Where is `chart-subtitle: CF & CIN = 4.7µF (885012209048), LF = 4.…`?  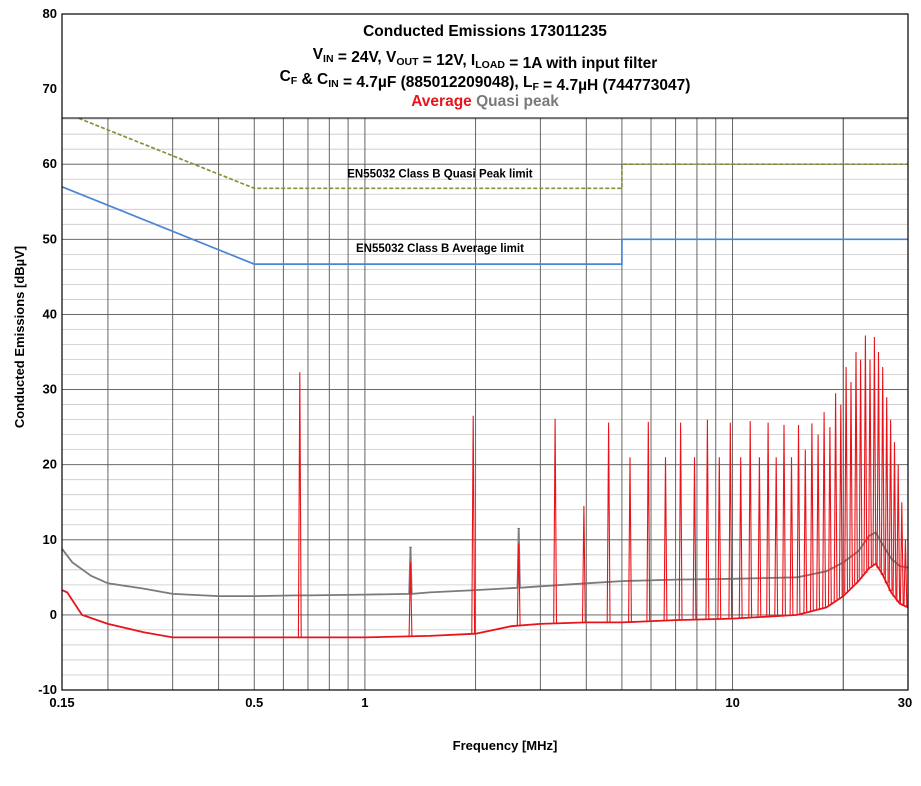
chart-subtitle: CF & CIN = 4.7µF (885012209048), LF = 4.… is located at coordinates (485, 81).